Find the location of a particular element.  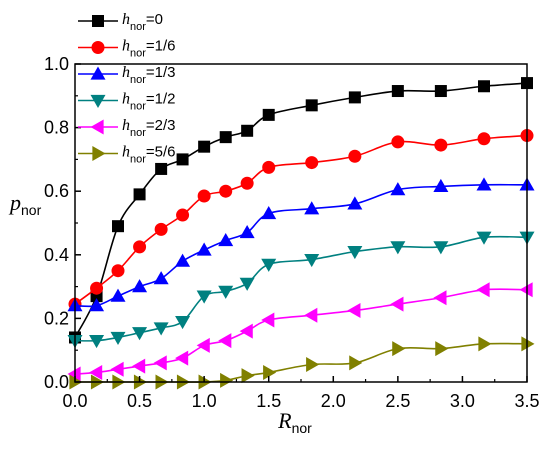

legend-item: hnor=1/6 is located at coordinates (127, 49).